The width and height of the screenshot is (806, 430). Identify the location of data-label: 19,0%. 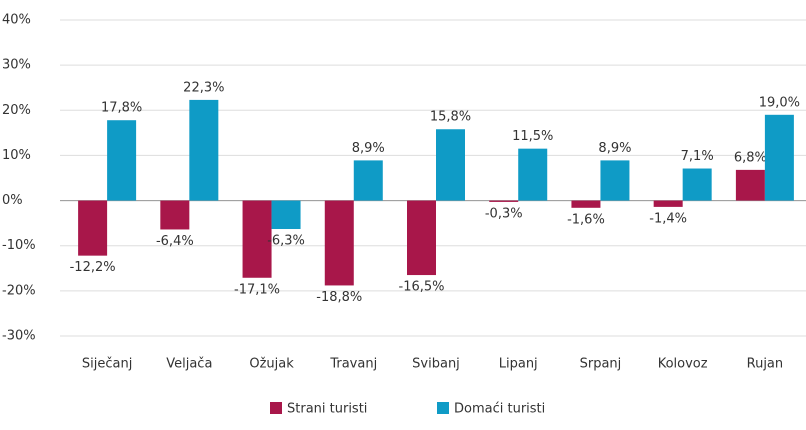
(779, 102).